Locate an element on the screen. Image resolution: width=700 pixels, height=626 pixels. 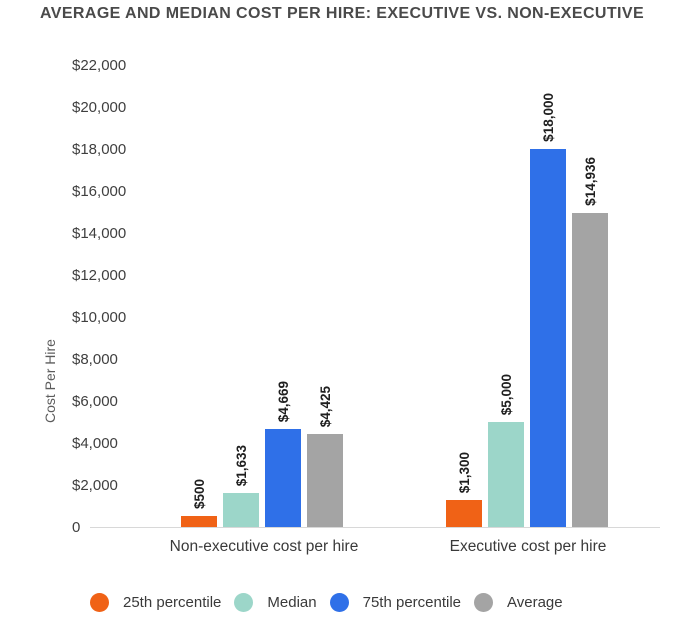
y-tick-label: $14,000 is located at coordinates (99, 233).